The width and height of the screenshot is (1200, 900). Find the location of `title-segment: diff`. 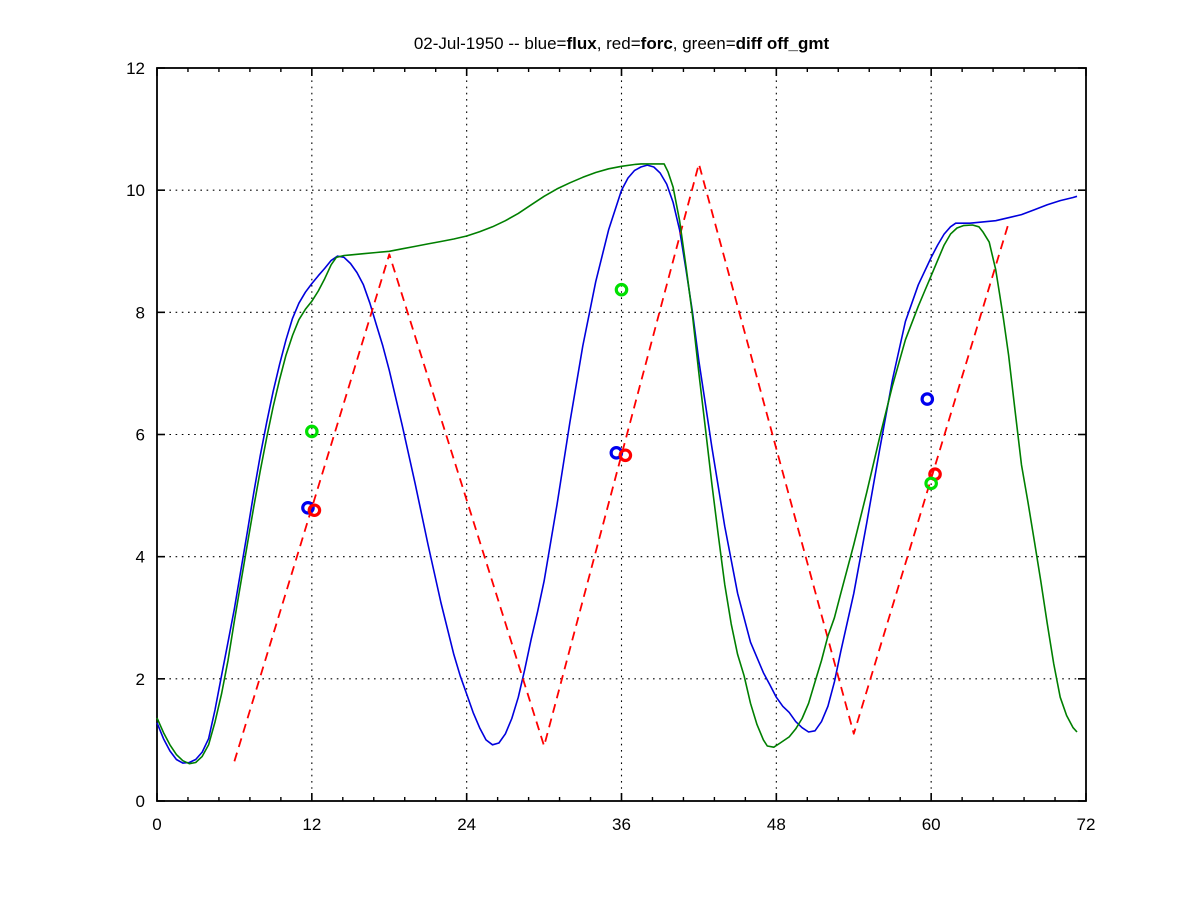

title-segment: diff is located at coordinates (749, 43).